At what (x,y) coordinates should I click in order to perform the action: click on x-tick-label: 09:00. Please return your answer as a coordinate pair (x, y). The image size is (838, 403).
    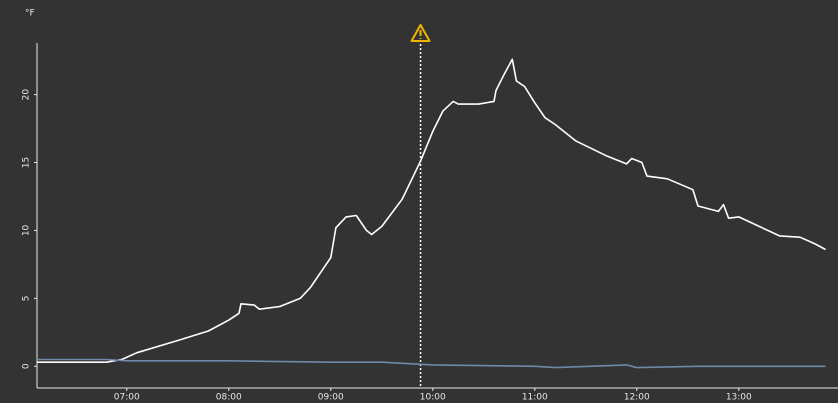
    Looking at the image, I should click on (331, 398).